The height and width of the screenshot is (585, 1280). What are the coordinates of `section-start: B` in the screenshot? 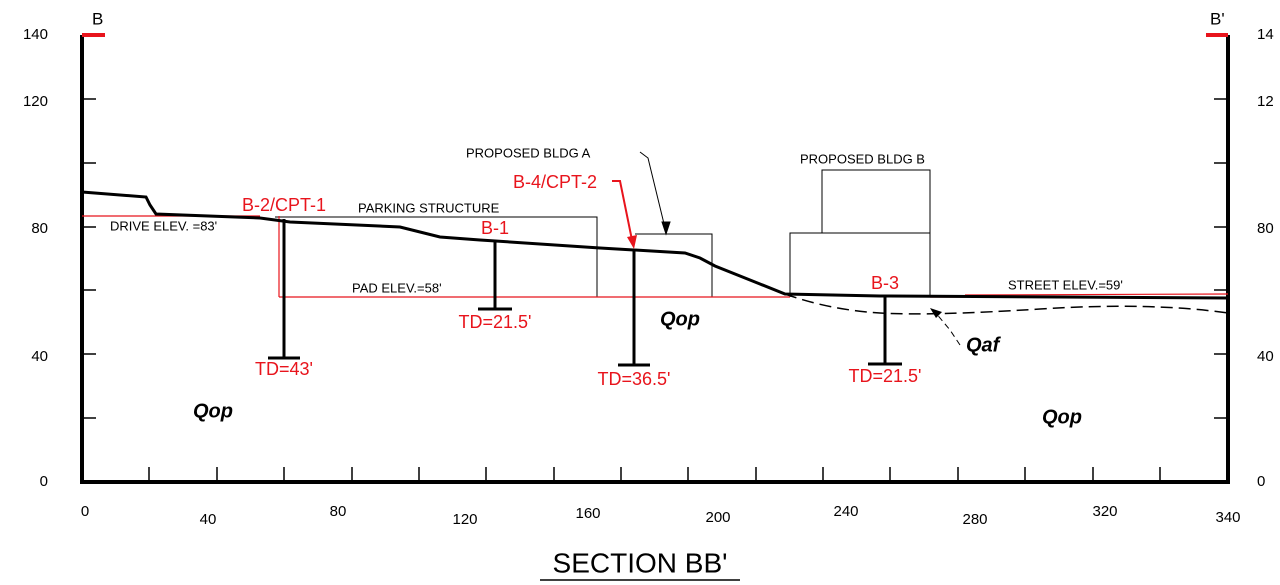 It's located at (97, 18).